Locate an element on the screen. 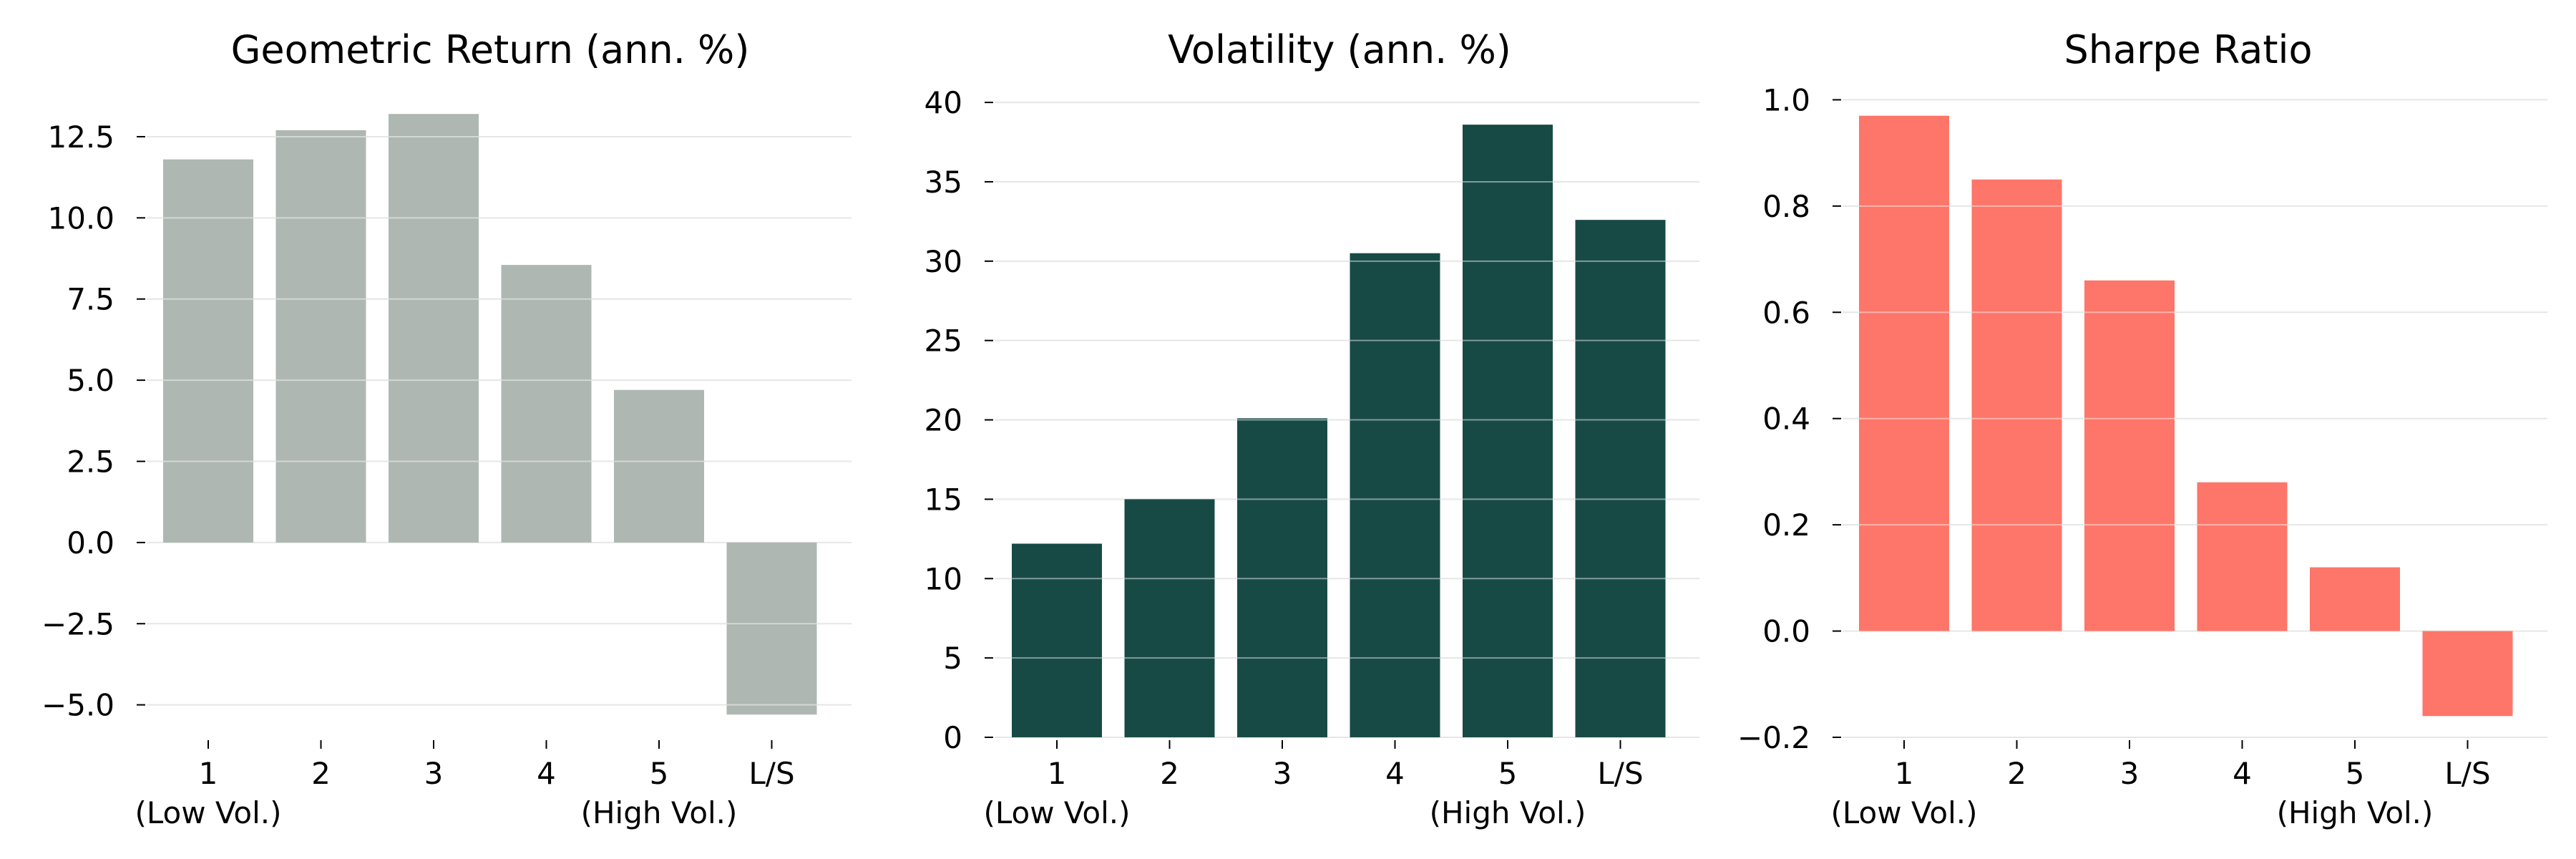  y-tick-label: 0.8 is located at coordinates (1786, 206).